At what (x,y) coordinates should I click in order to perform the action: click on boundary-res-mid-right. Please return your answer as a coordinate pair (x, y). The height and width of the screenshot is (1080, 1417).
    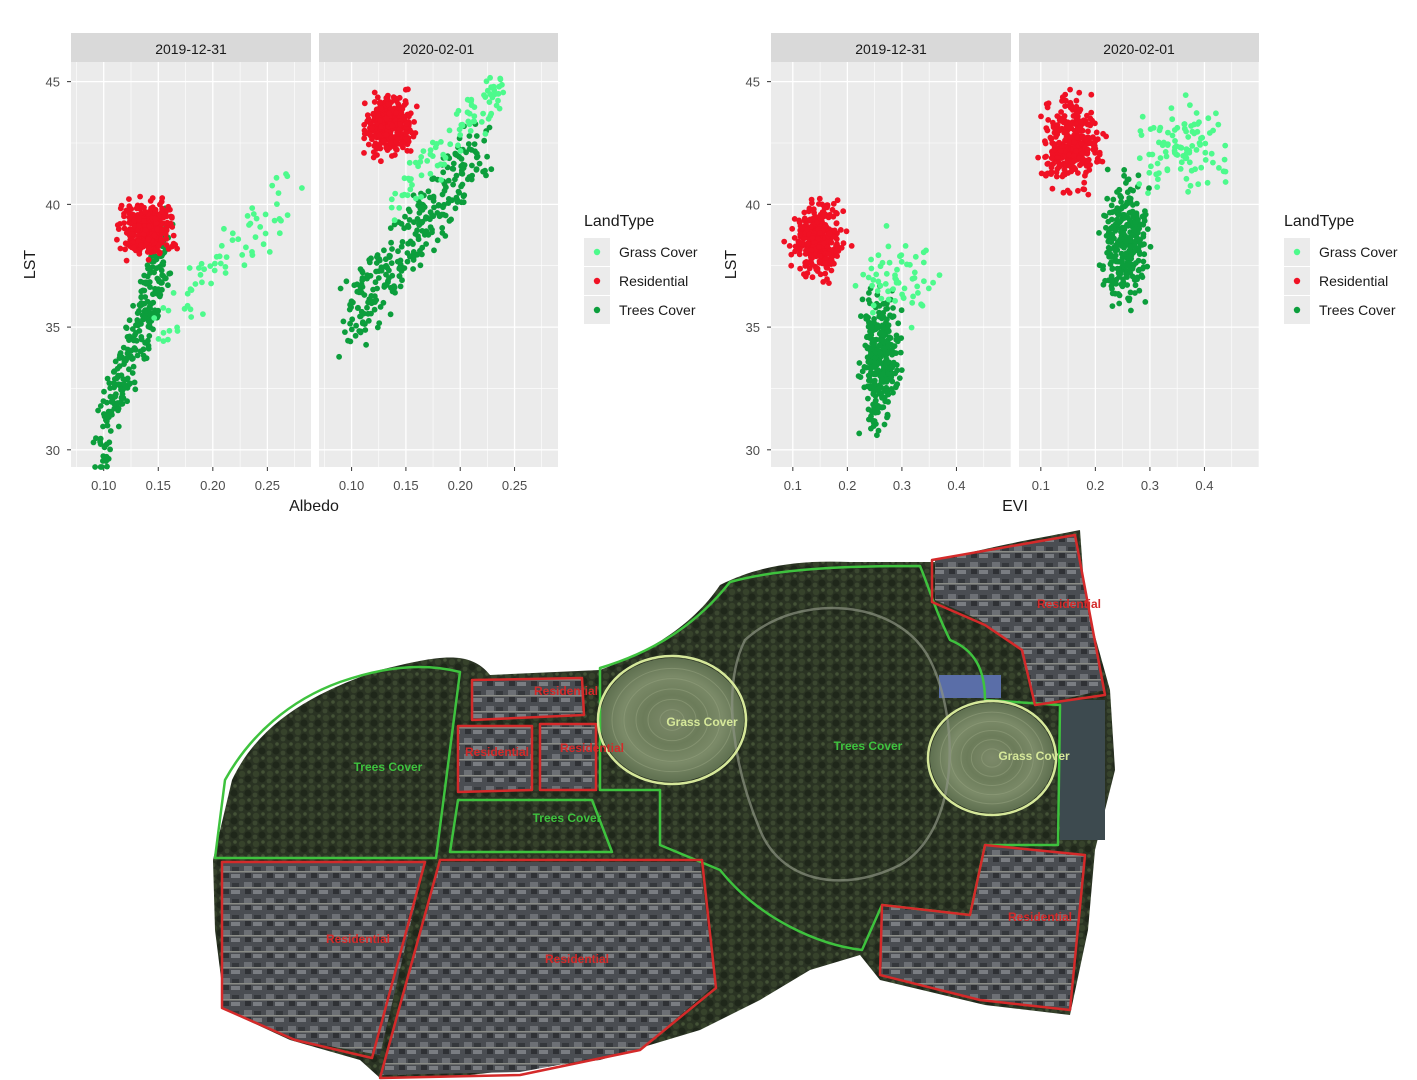
    Looking at the image, I should click on (568, 757).